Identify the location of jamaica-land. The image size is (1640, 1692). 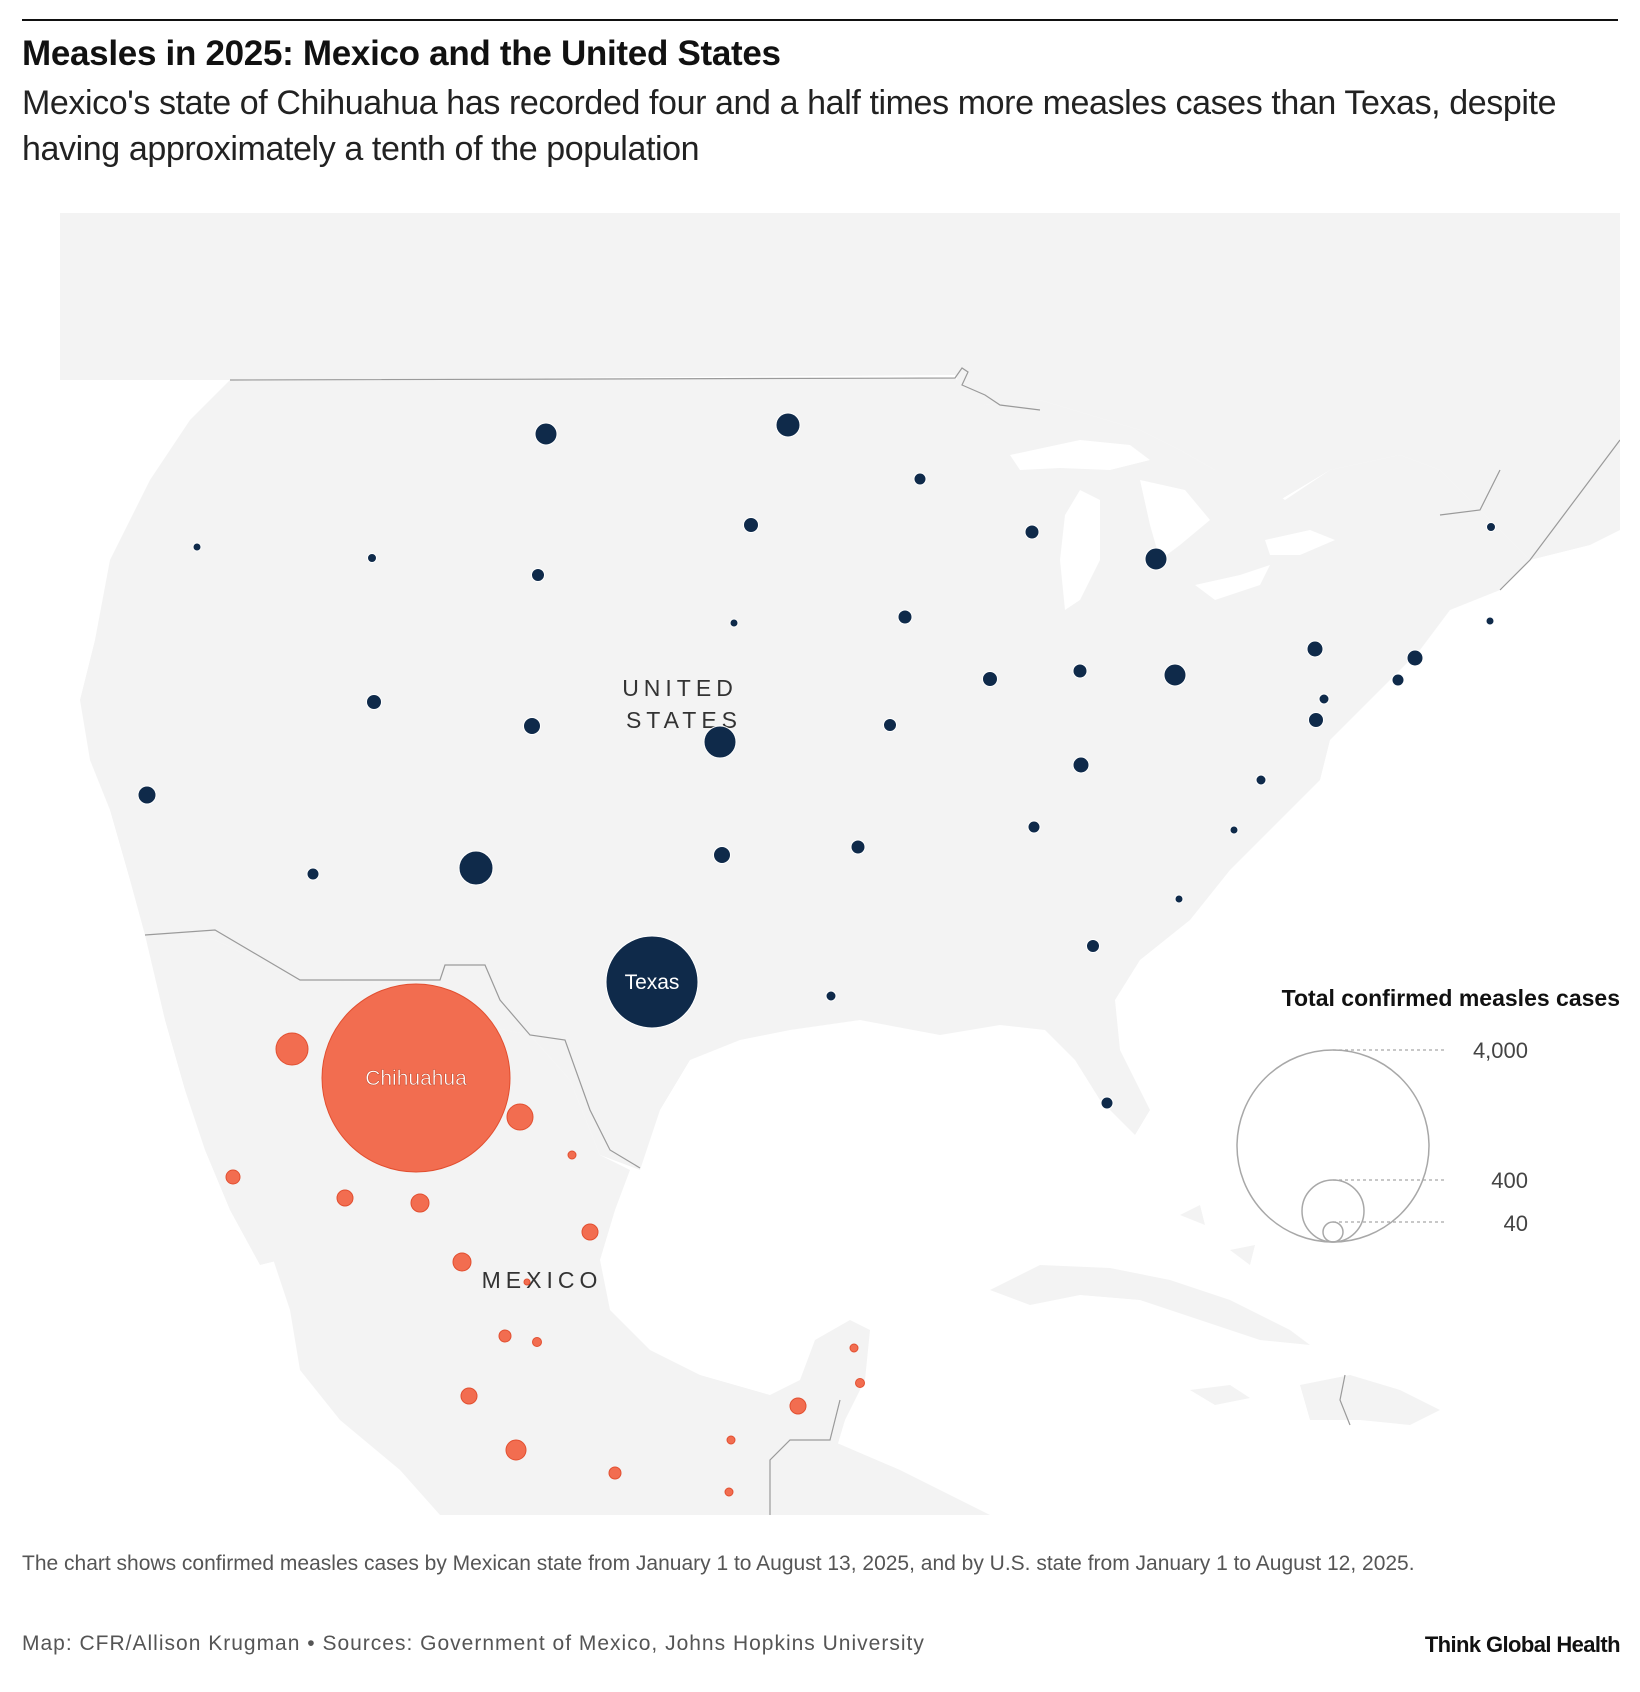
(1220, 1395).